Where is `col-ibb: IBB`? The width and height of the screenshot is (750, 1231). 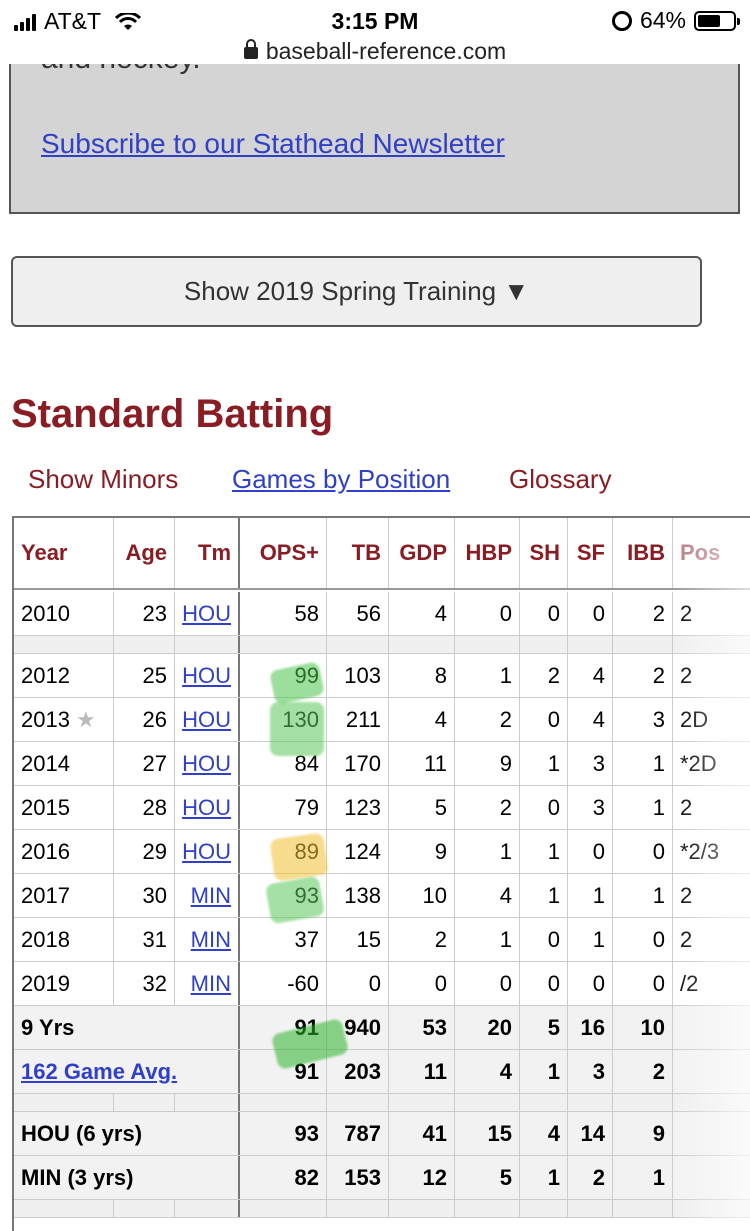 col-ibb: IBB is located at coordinates (643, 553).